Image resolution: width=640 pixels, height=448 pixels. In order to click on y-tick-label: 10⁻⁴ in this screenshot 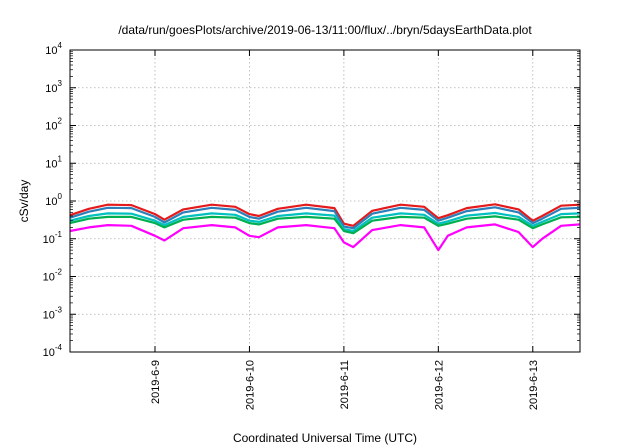, I will do `click(53, 351)`.